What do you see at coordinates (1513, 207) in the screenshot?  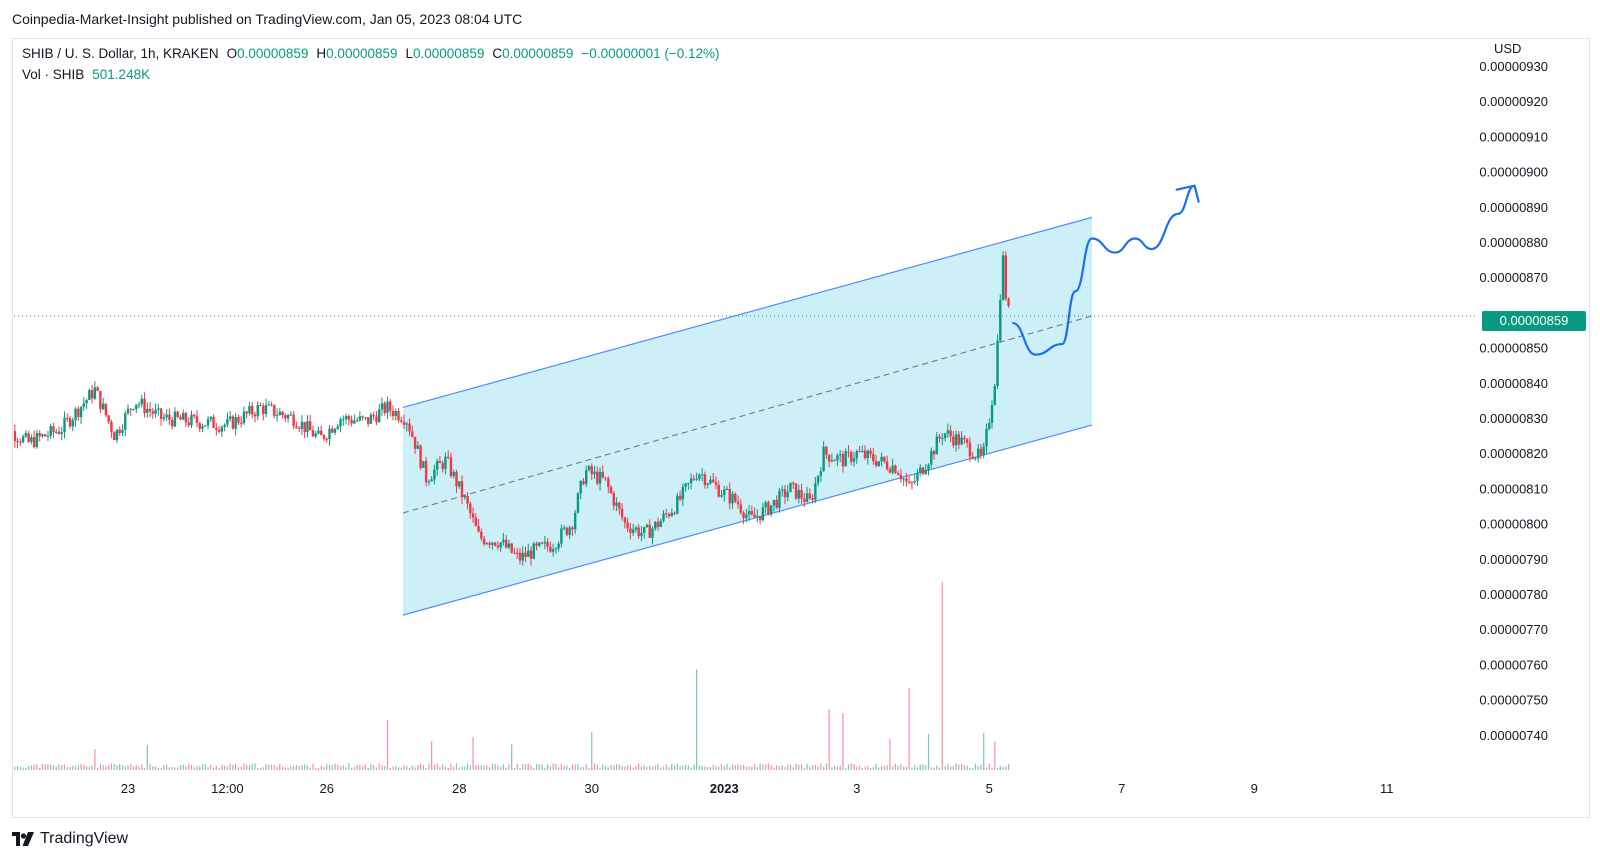 I see `y-tick-label: 0.00000890` at bounding box center [1513, 207].